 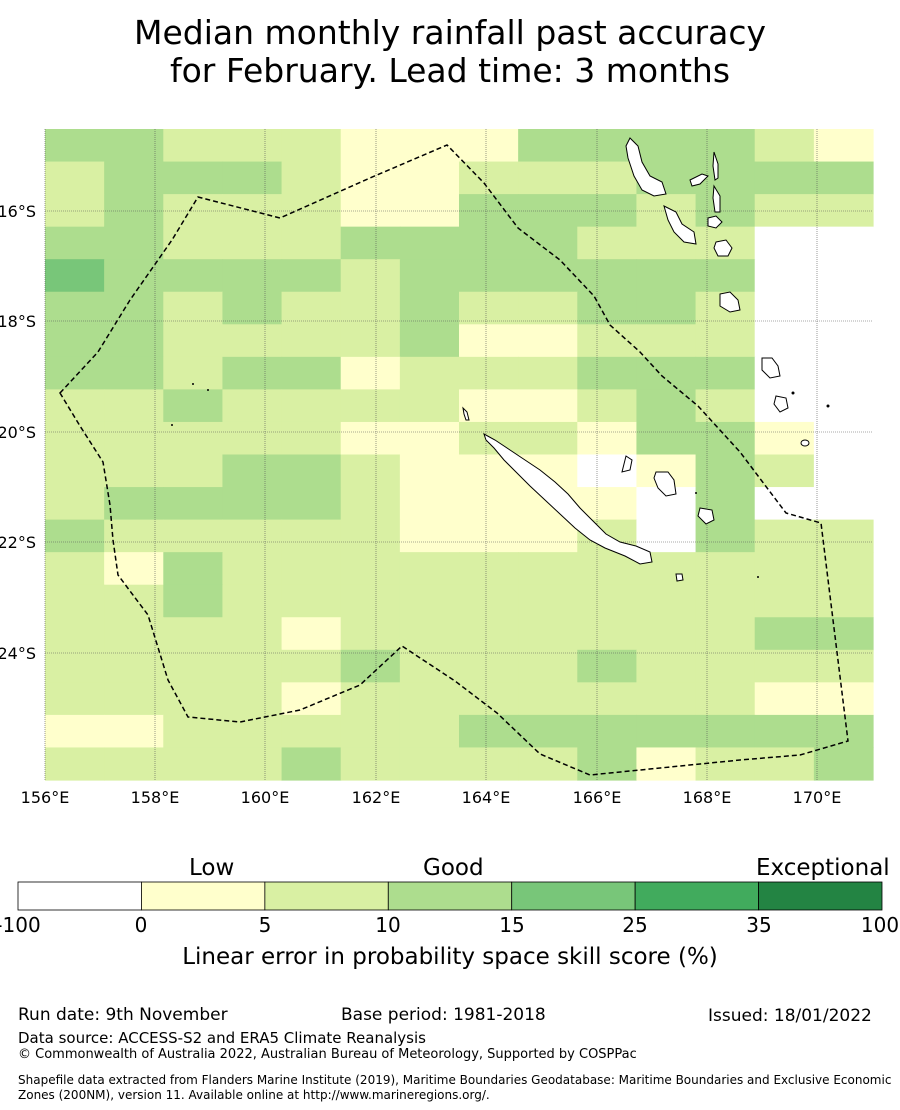 I want to click on latitude-label: 22°S, so click(x=18, y=542).